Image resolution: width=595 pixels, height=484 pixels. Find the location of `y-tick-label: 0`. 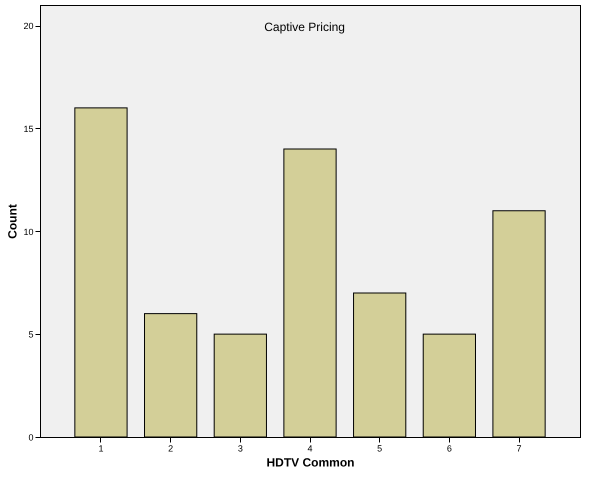

y-tick-label: 0 is located at coordinates (31, 437).